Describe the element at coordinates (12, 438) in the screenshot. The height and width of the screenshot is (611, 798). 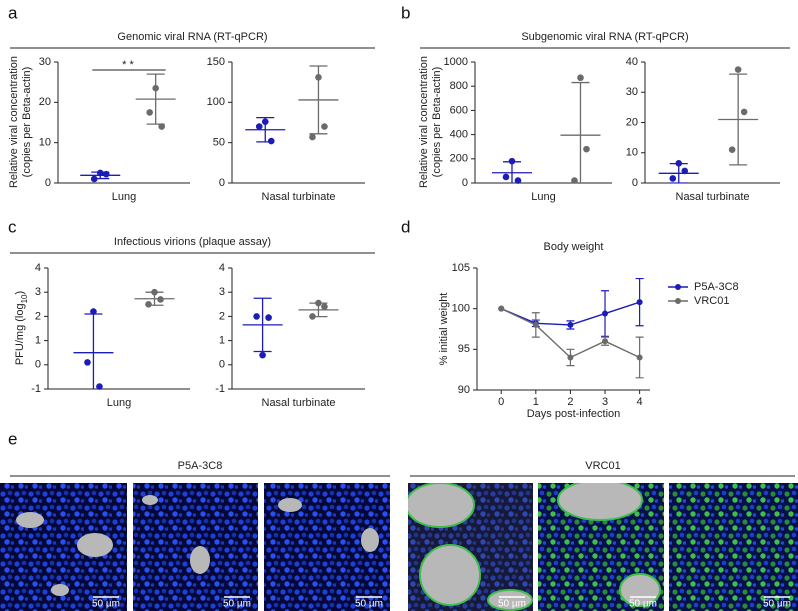
I see `panel-label: e` at that location.